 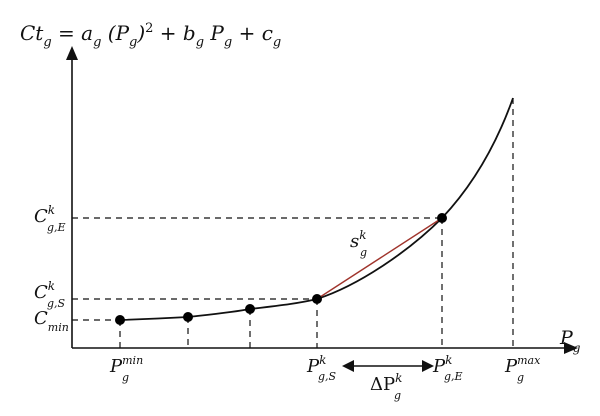 I want to click on point-p-min, so click(x=120, y=320).